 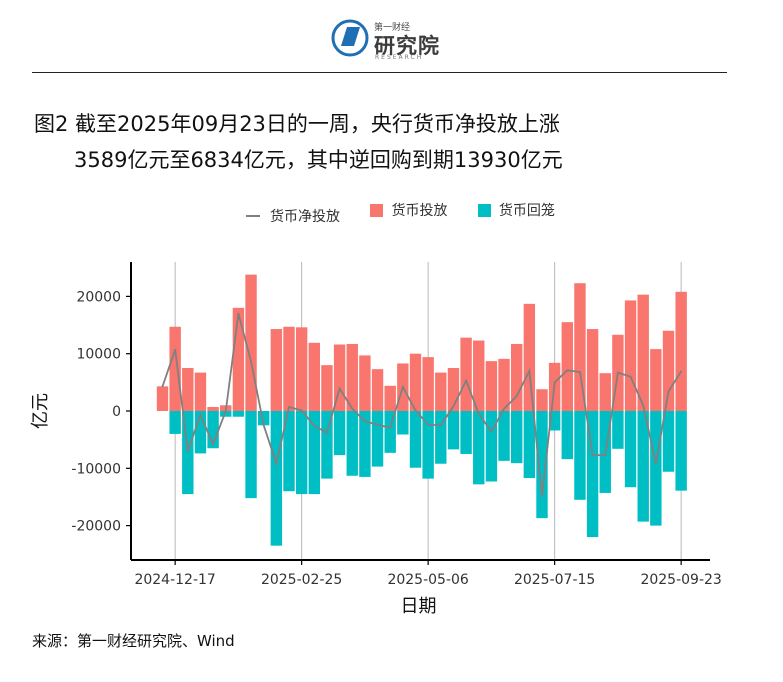 I want to click on legend-label-injection: 货币投放, so click(x=419, y=211).